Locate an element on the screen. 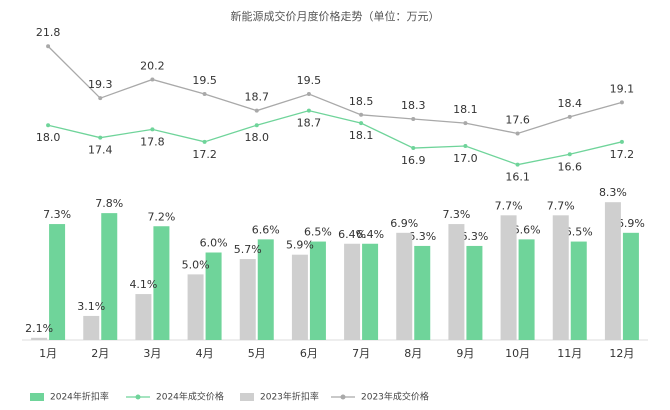 The width and height of the screenshot is (670, 410). line-value-label: 18.1 is located at coordinates (465, 109).